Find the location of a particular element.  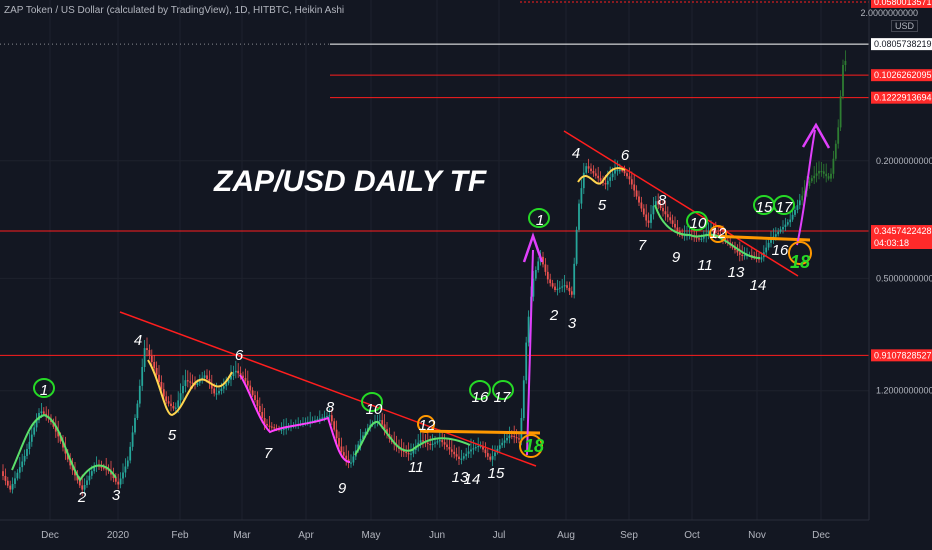

x-tick-label: Jul is located at coordinates (499, 535).